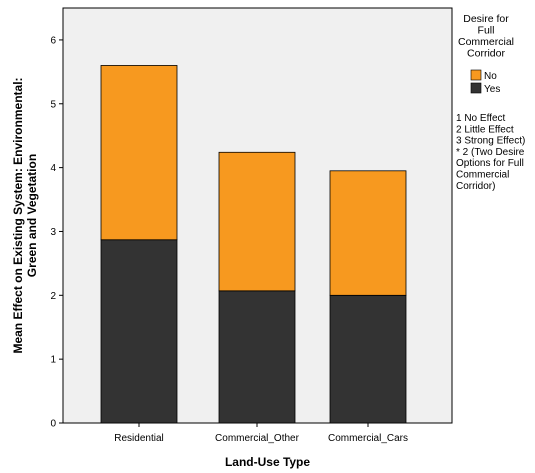 Image resolution: width=535 pixels, height=473 pixels. What do you see at coordinates (139, 153) in the screenshot?
I see `bar-residential-no` at bounding box center [139, 153].